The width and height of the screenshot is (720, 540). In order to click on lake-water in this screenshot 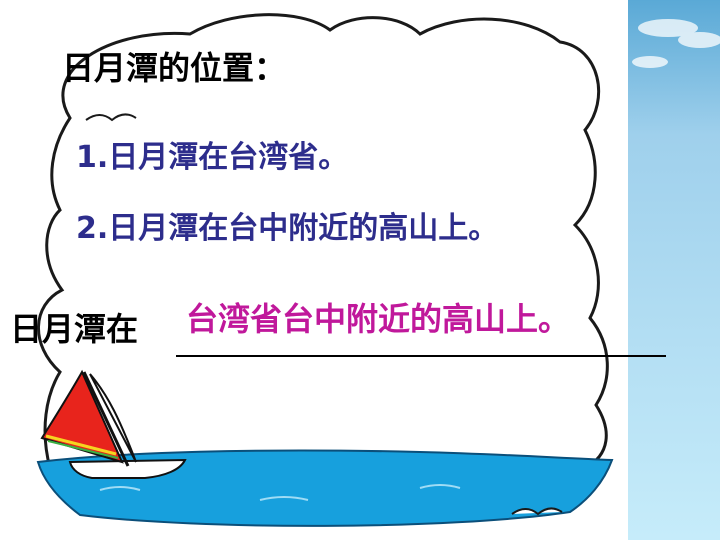, I will do `click(325, 488)`.